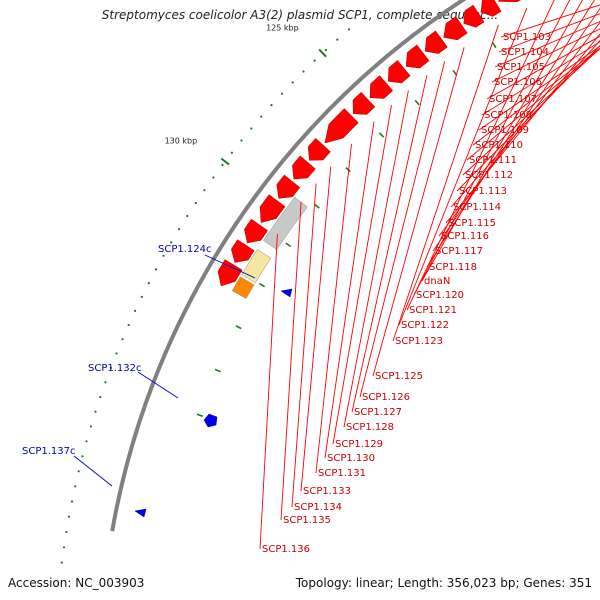 The width and height of the screenshot is (600, 600). Describe the element at coordinates (327, 491) in the screenshot. I see `gene-label: SCP1.133` at that location.